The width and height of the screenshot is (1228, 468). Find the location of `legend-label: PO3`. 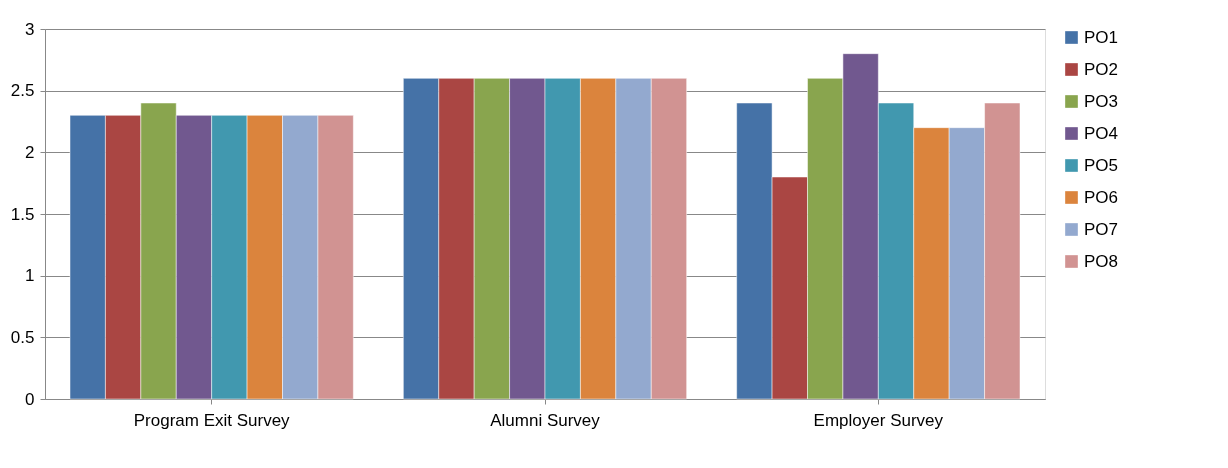

legend-label: PO3 is located at coordinates (1101, 101).